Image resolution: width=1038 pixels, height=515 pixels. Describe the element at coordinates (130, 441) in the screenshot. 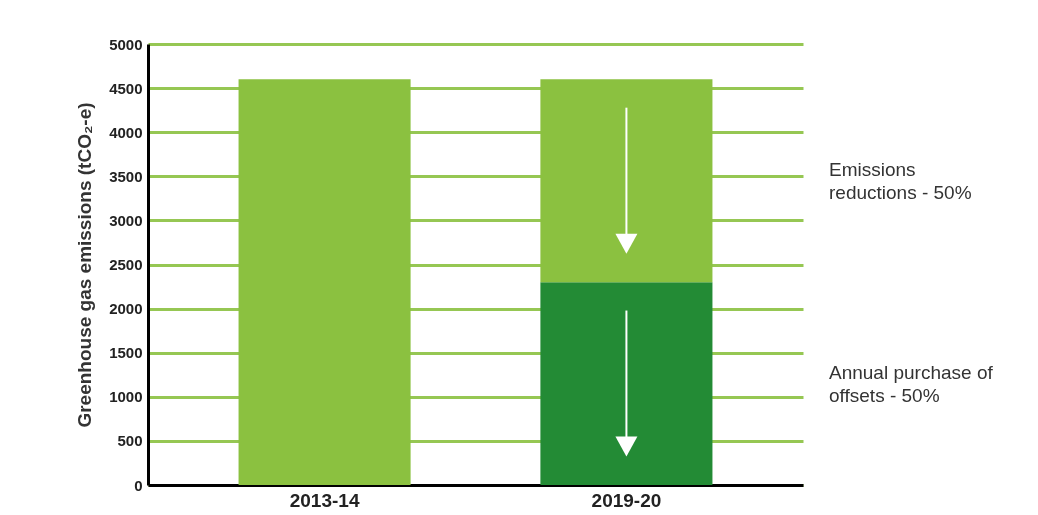

I see `y-tick-label: 500` at that location.